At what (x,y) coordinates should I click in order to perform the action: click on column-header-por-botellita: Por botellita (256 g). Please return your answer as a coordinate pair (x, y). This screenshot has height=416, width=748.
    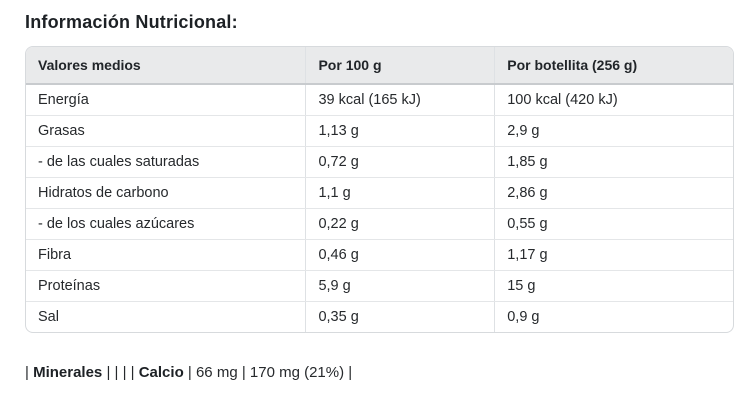
    Looking at the image, I should click on (613, 66).